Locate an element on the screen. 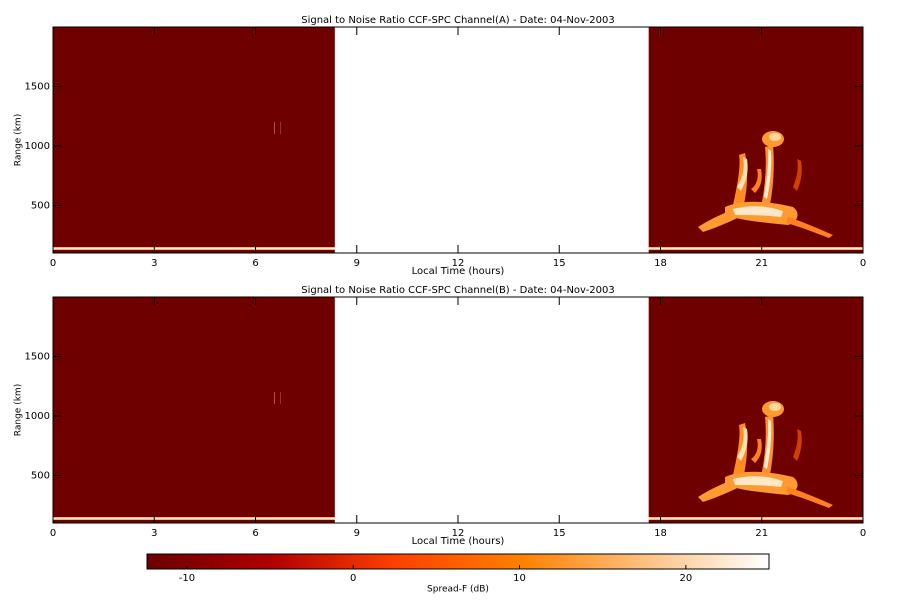 The height and width of the screenshot is (600, 900). colorbar-tick-label: 20 is located at coordinates (685, 578).